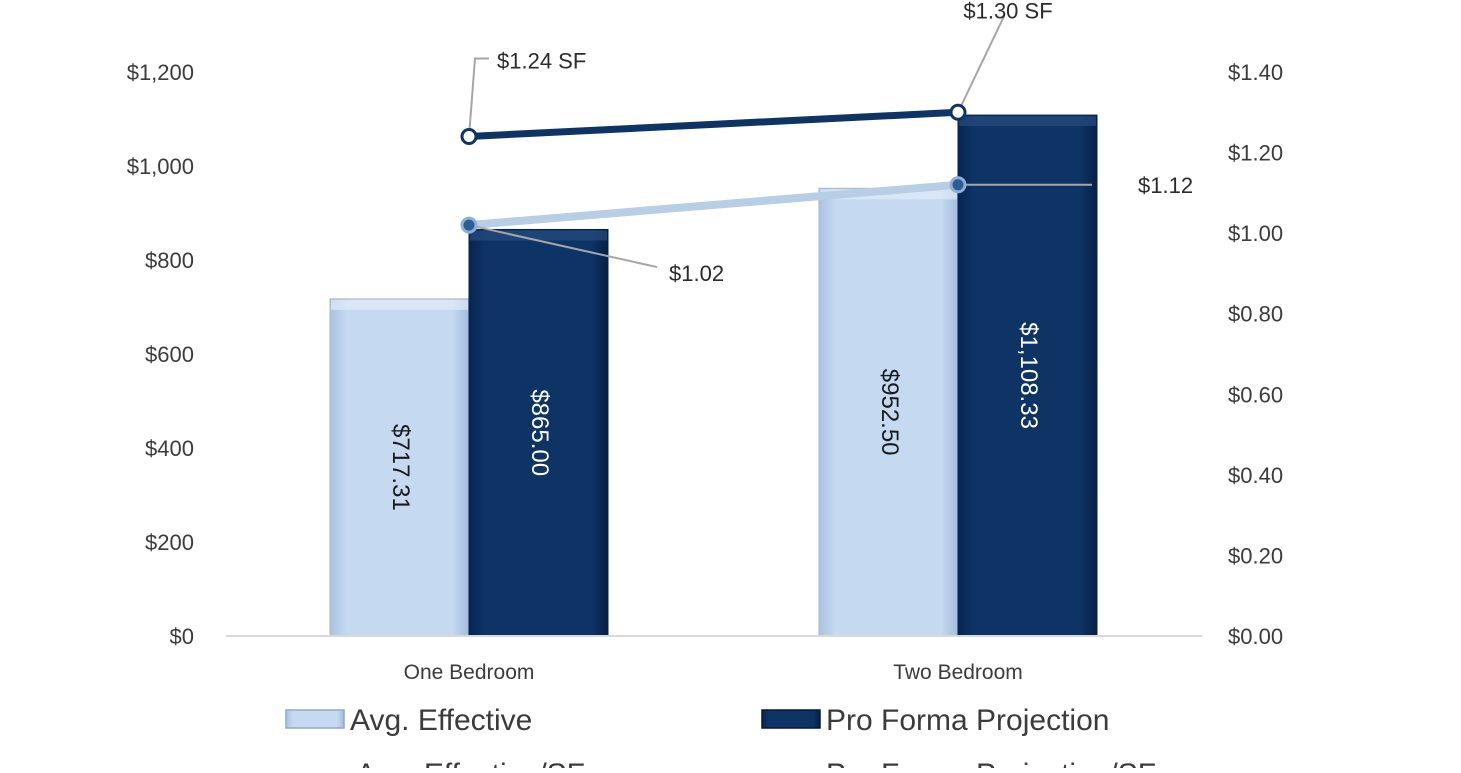 The width and height of the screenshot is (1461, 773). I want to click on bar-avg-effective-bevel, so click(399, 304).